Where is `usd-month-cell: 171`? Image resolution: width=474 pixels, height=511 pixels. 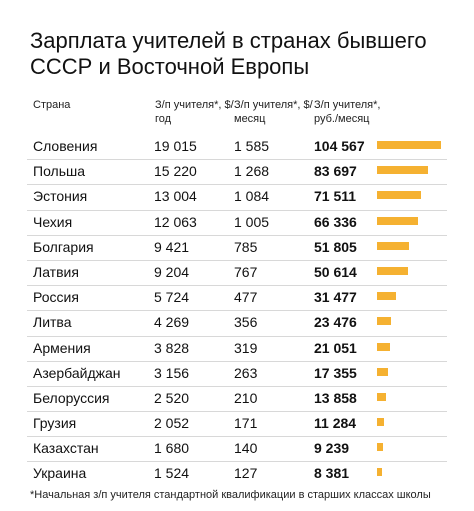 usd-month-cell: 171 is located at coordinates (246, 423).